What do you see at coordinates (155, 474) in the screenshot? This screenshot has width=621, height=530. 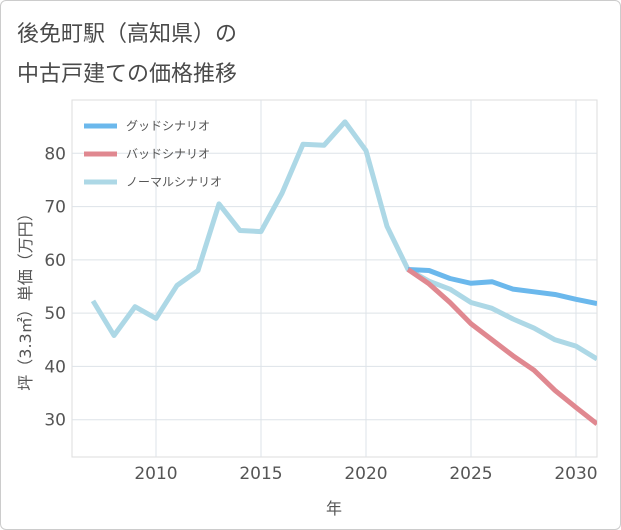 I see `x-tick-label: 2010` at bounding box center [155, 474].